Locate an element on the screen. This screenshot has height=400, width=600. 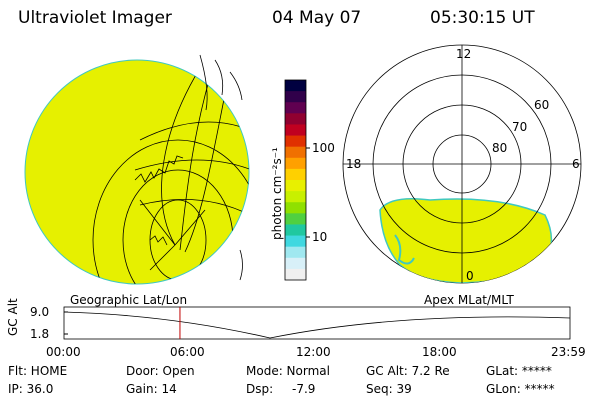
mlt-label-0: 0 is located at coordinates (470, 276).